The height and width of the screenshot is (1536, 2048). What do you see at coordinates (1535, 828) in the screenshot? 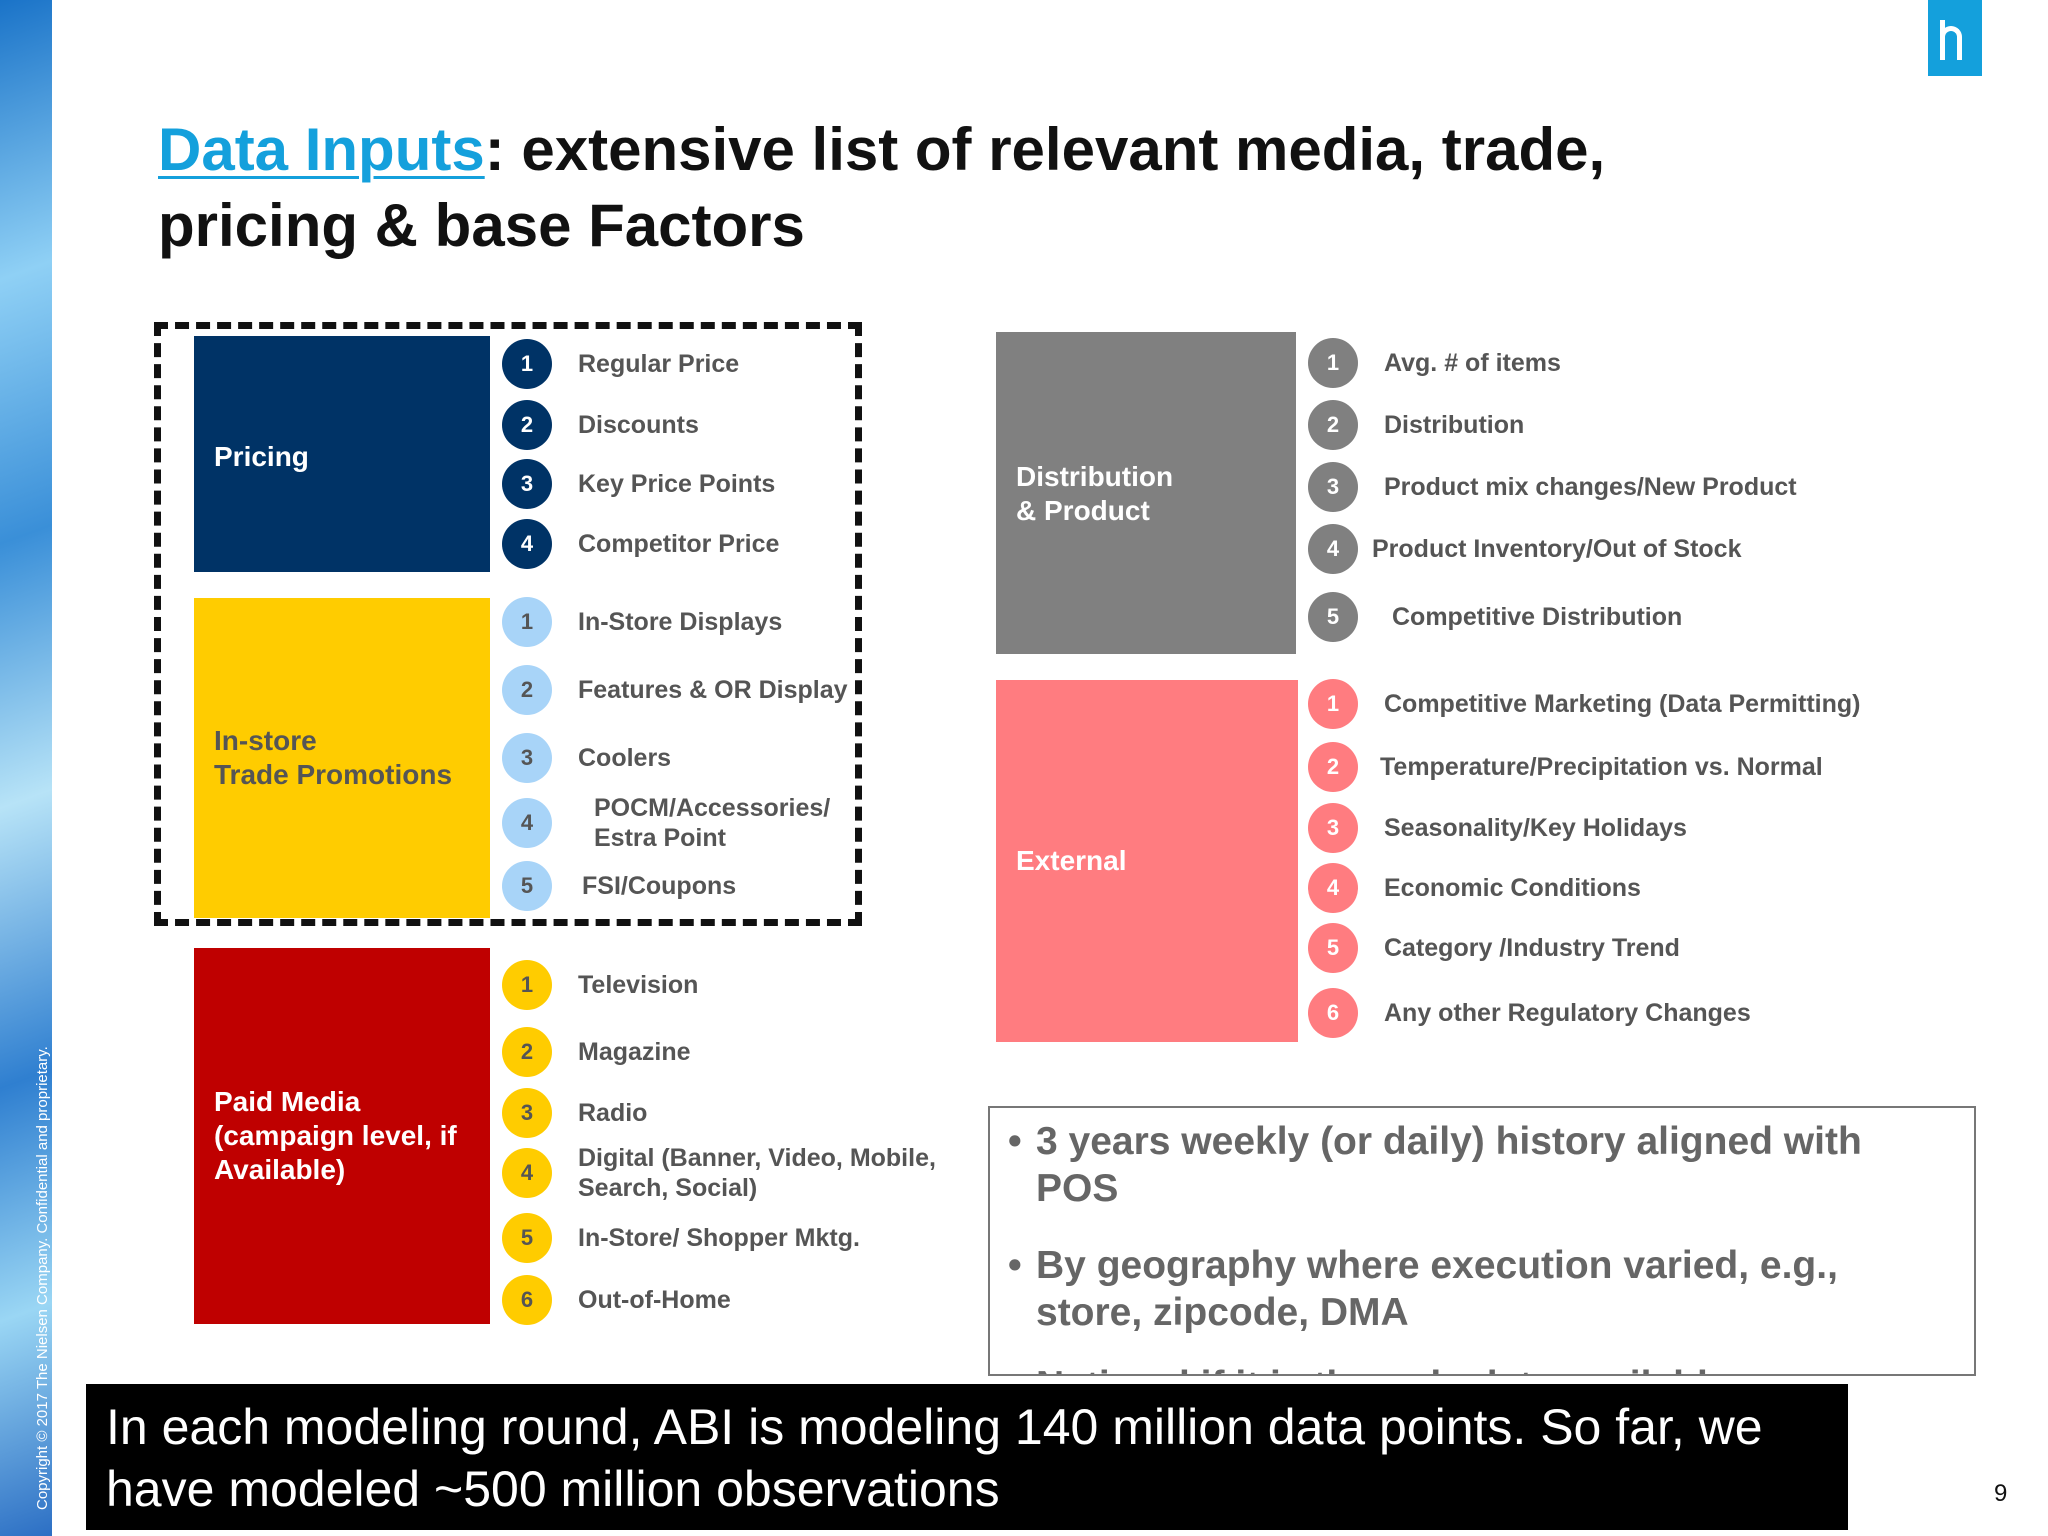
I see `external-item-label: Seasonality/Key Holidays` at bounding box center [1535, 828].